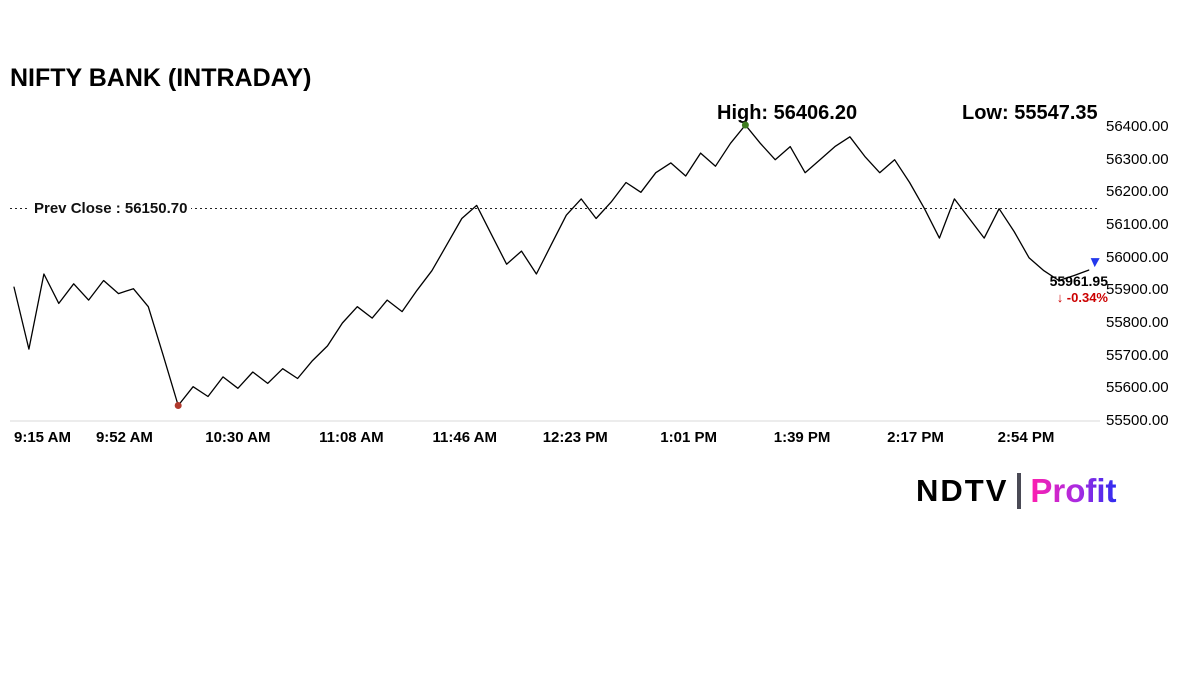 The height and width of the screenshot is (675, 1200). I want to click on x-axis-label: 11:46 AM, so click(465, 437).